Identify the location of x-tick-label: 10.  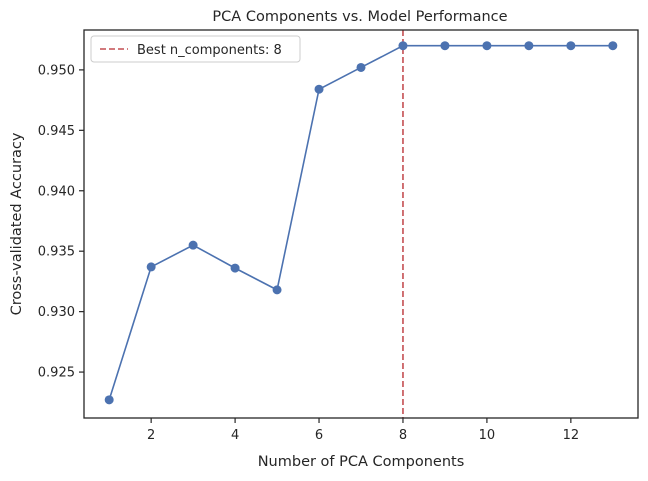
(487, 435).